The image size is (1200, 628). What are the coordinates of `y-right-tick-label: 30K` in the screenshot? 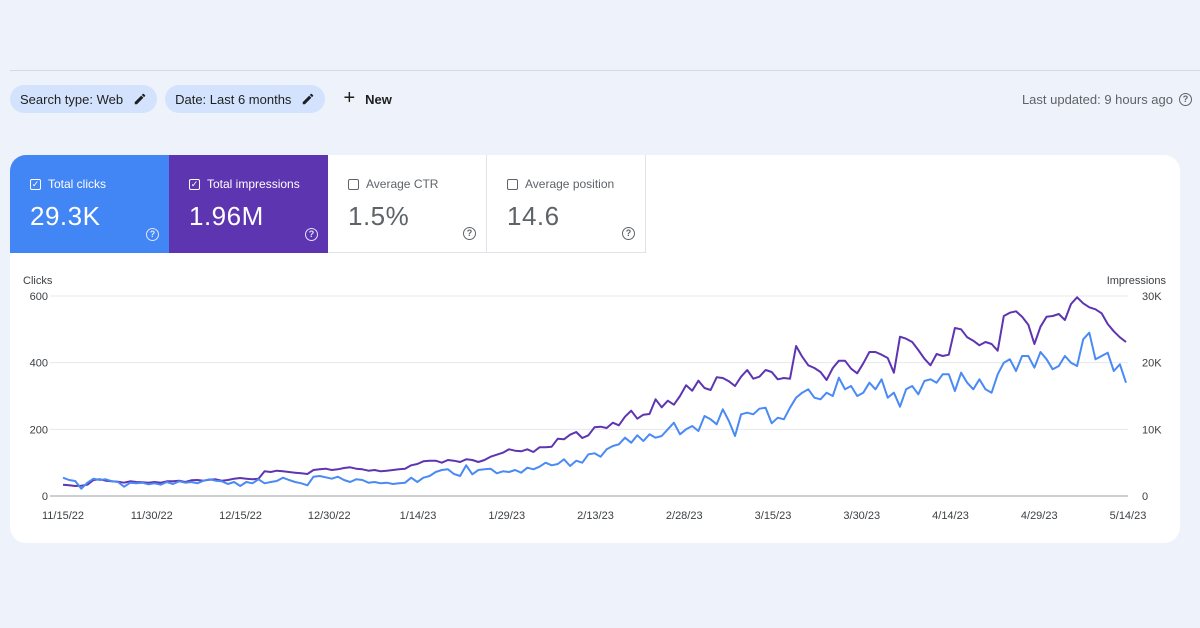 It's located at (1152, 297).